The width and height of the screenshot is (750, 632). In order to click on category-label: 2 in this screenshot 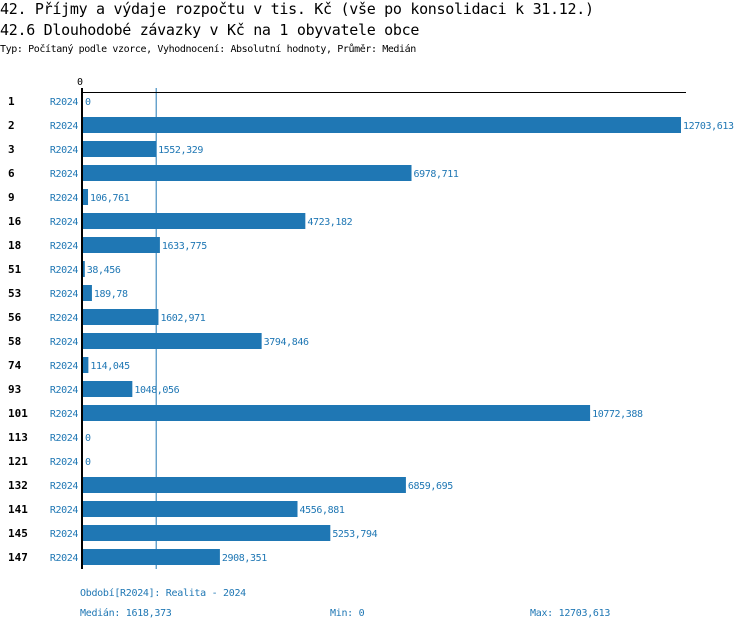, I will do `click(11, 125)`.